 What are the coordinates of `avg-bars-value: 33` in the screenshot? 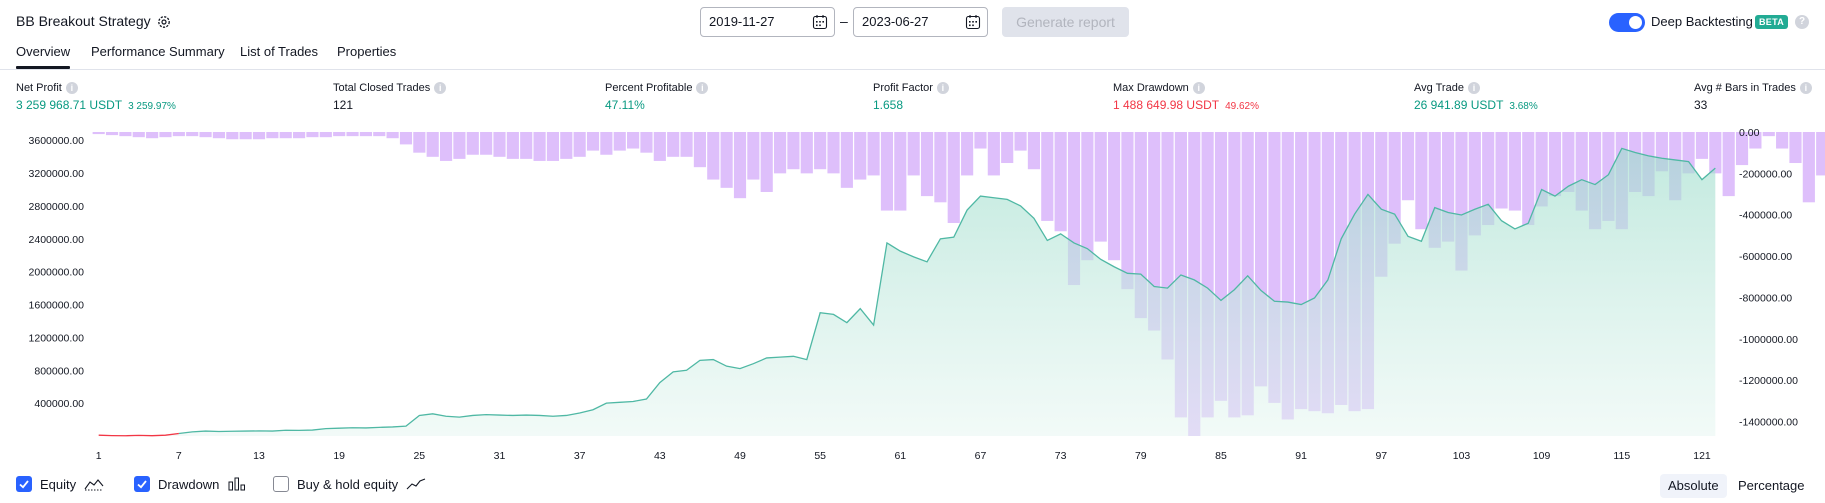 It's located at (1701, 105).